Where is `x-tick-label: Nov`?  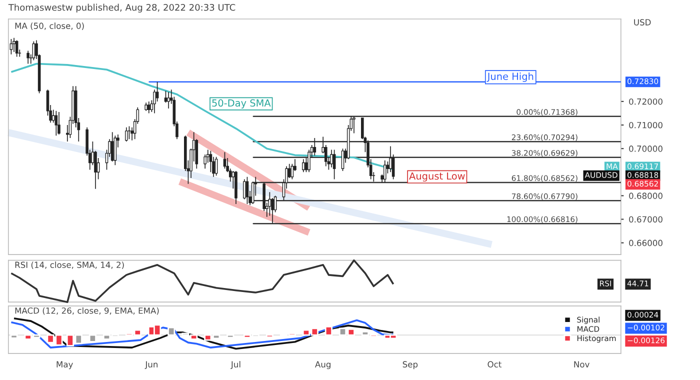
x-tick-label: Nov is located at coordinates (582, 364).